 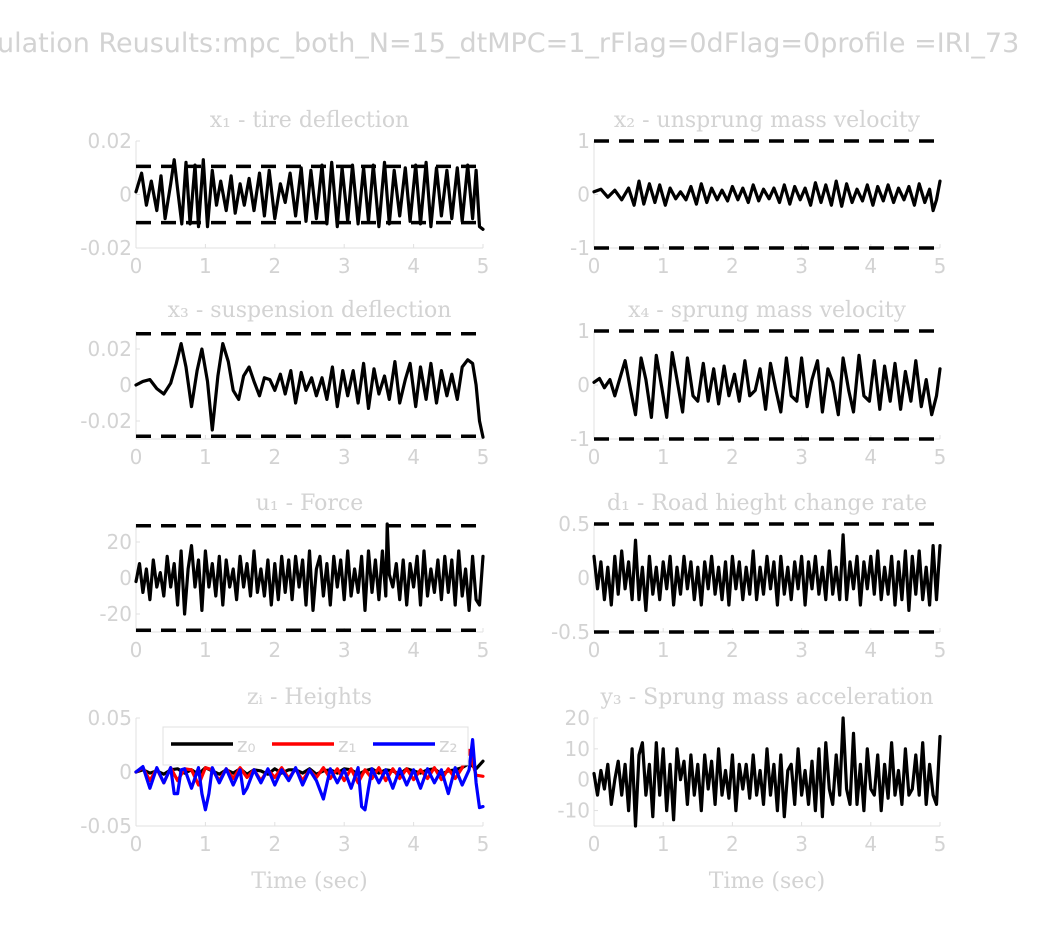 What do you see at coordinates (115, 614) in the screenshot?
I see `y-tick-label: -20` at bounding box center [115, 614].